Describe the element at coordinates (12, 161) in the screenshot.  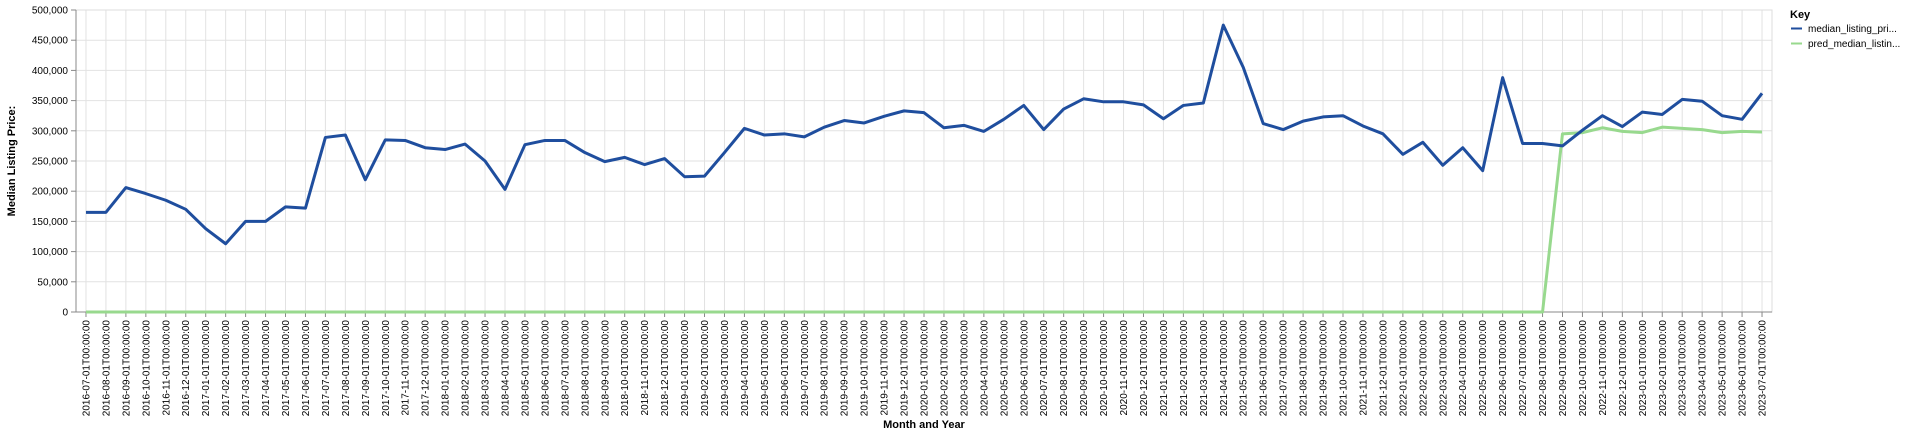
I see `y-axis-title: Median Listing Price:` at that location.